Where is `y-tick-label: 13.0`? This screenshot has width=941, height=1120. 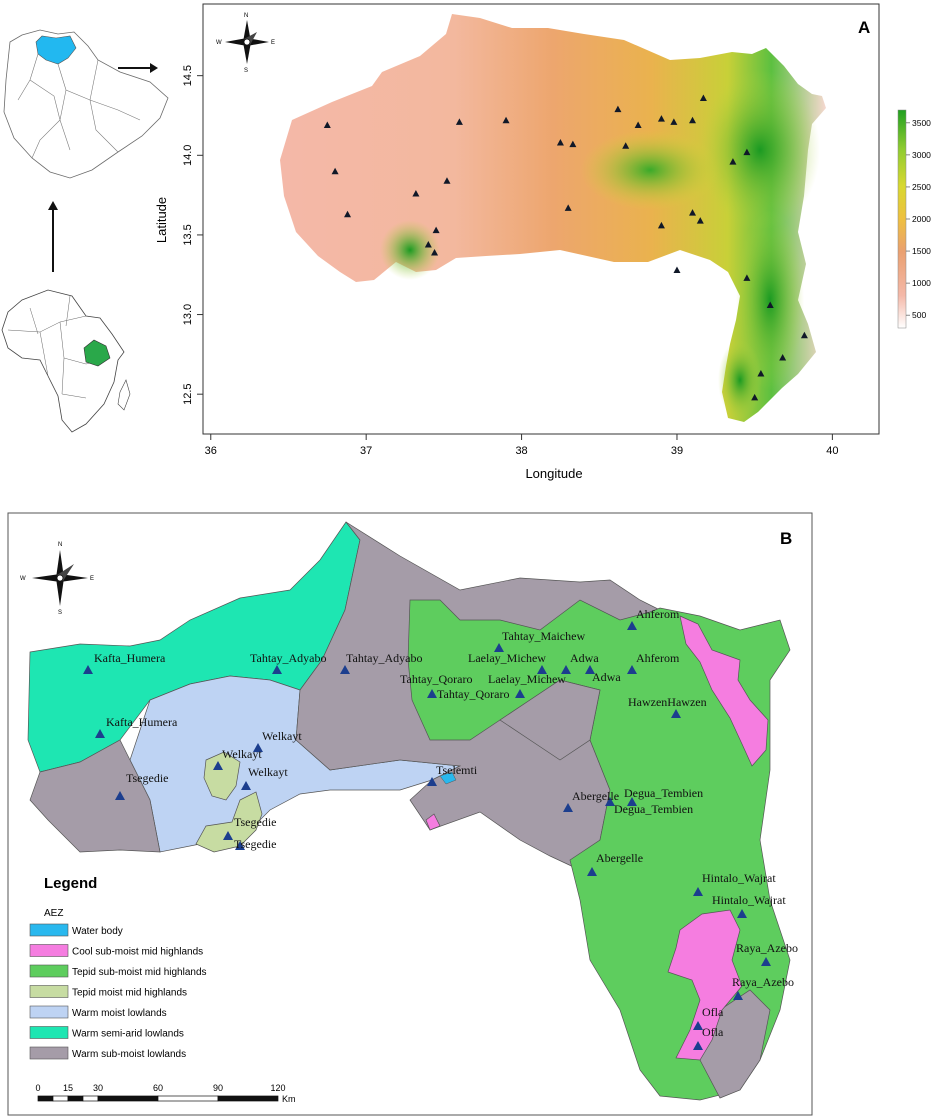 y-tick-label: 13.0 is located at coordinates (188, 314).